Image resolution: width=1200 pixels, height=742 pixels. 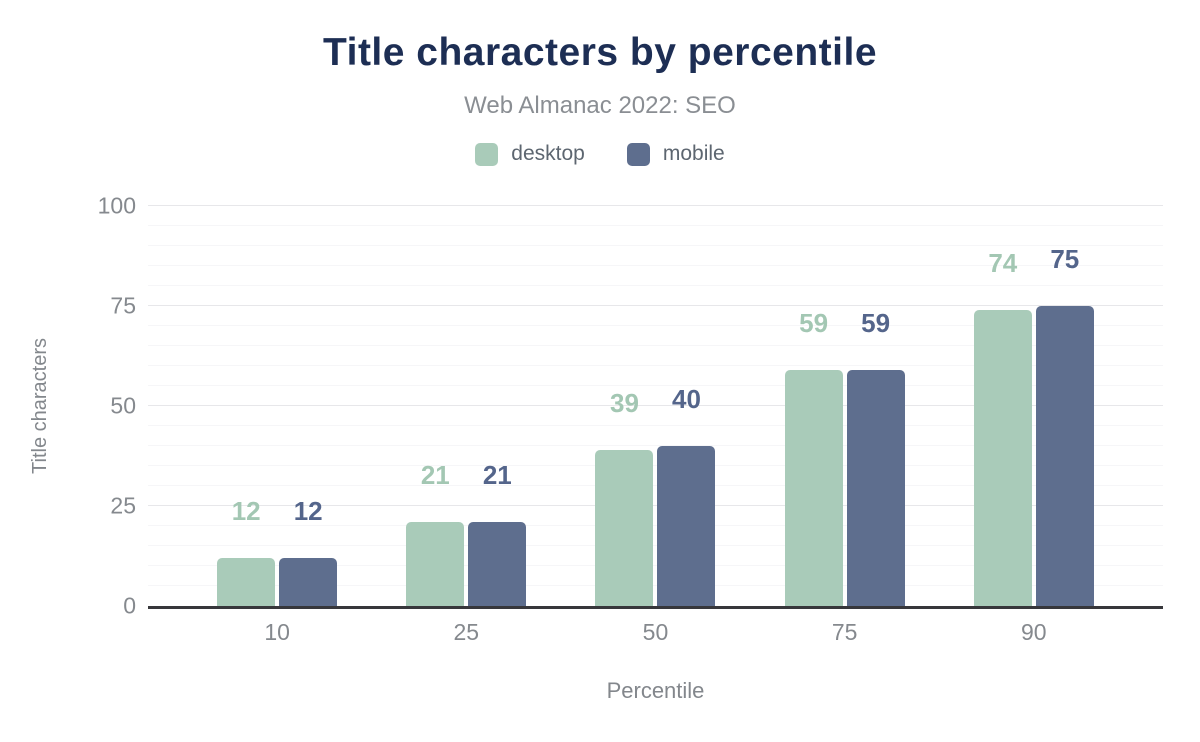 What do you see at coordinates (129, 605) in the screenshot?
I see `y-tick-label-0: 0` at bounding box center [129, 605].